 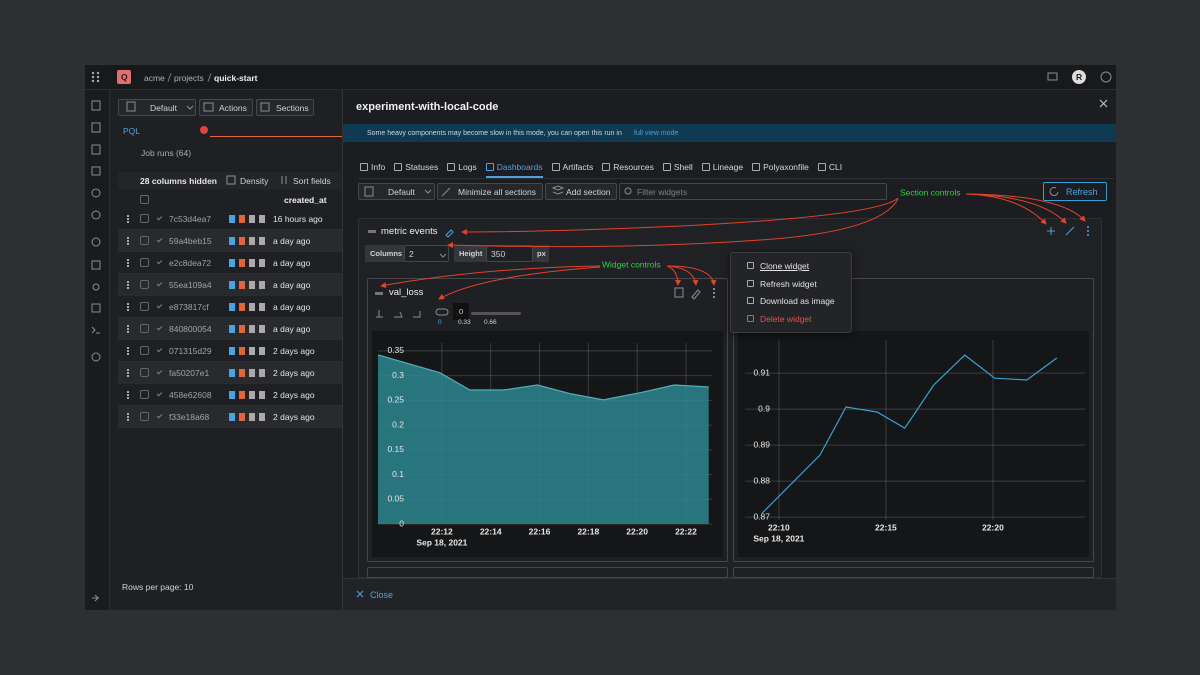 What do you see at coordinates (190, 285) in the screenshot?
I see `run-id: 55ea109a4` at bounding box center [190, 285].